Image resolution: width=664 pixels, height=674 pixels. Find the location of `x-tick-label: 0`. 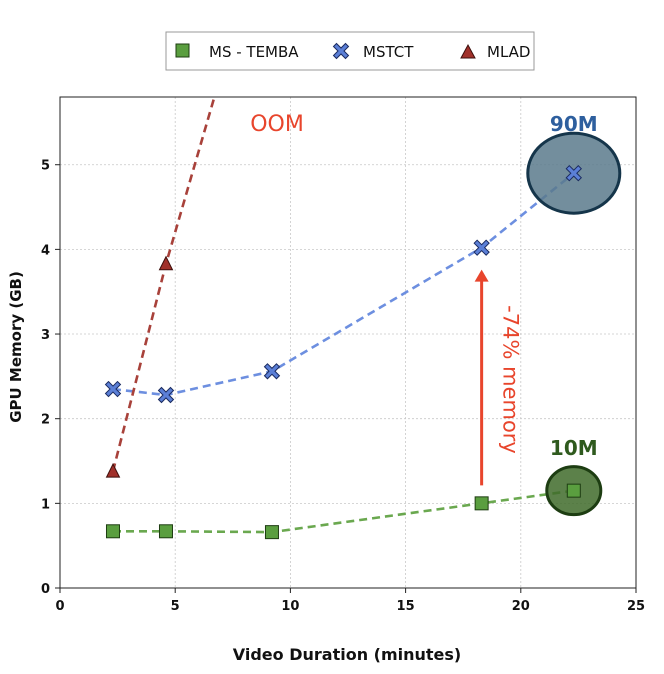

x-tick-label: 0 is located at coordinates (59, 606).